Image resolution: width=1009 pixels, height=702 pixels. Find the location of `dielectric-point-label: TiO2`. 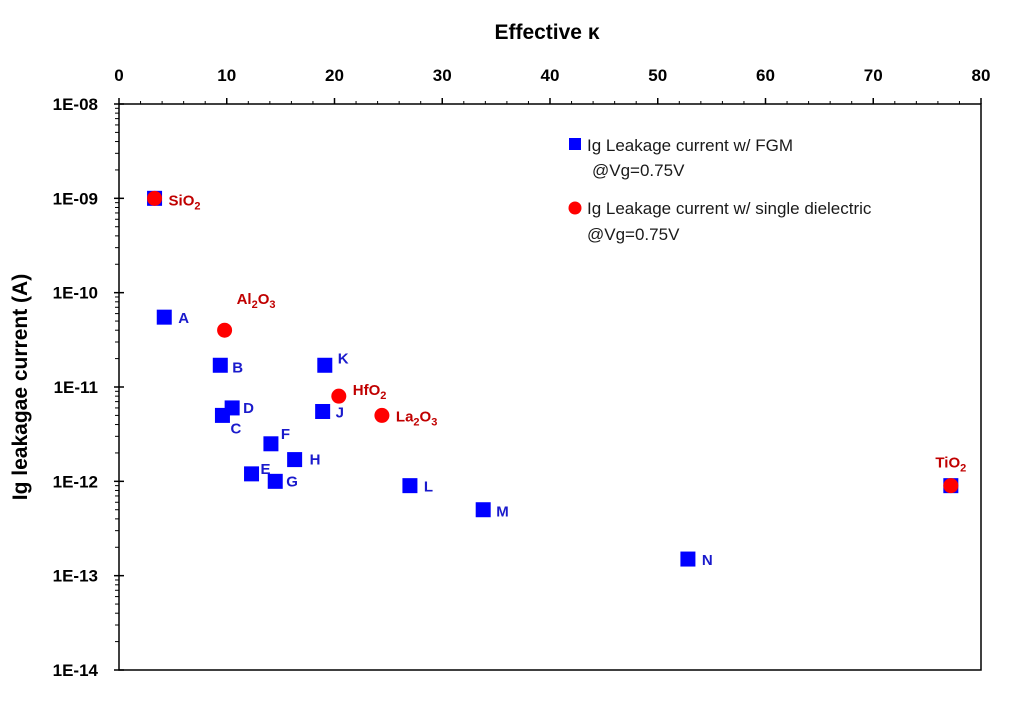

dielectric-point-label: TiO2 is located at coordinates (950, 465).